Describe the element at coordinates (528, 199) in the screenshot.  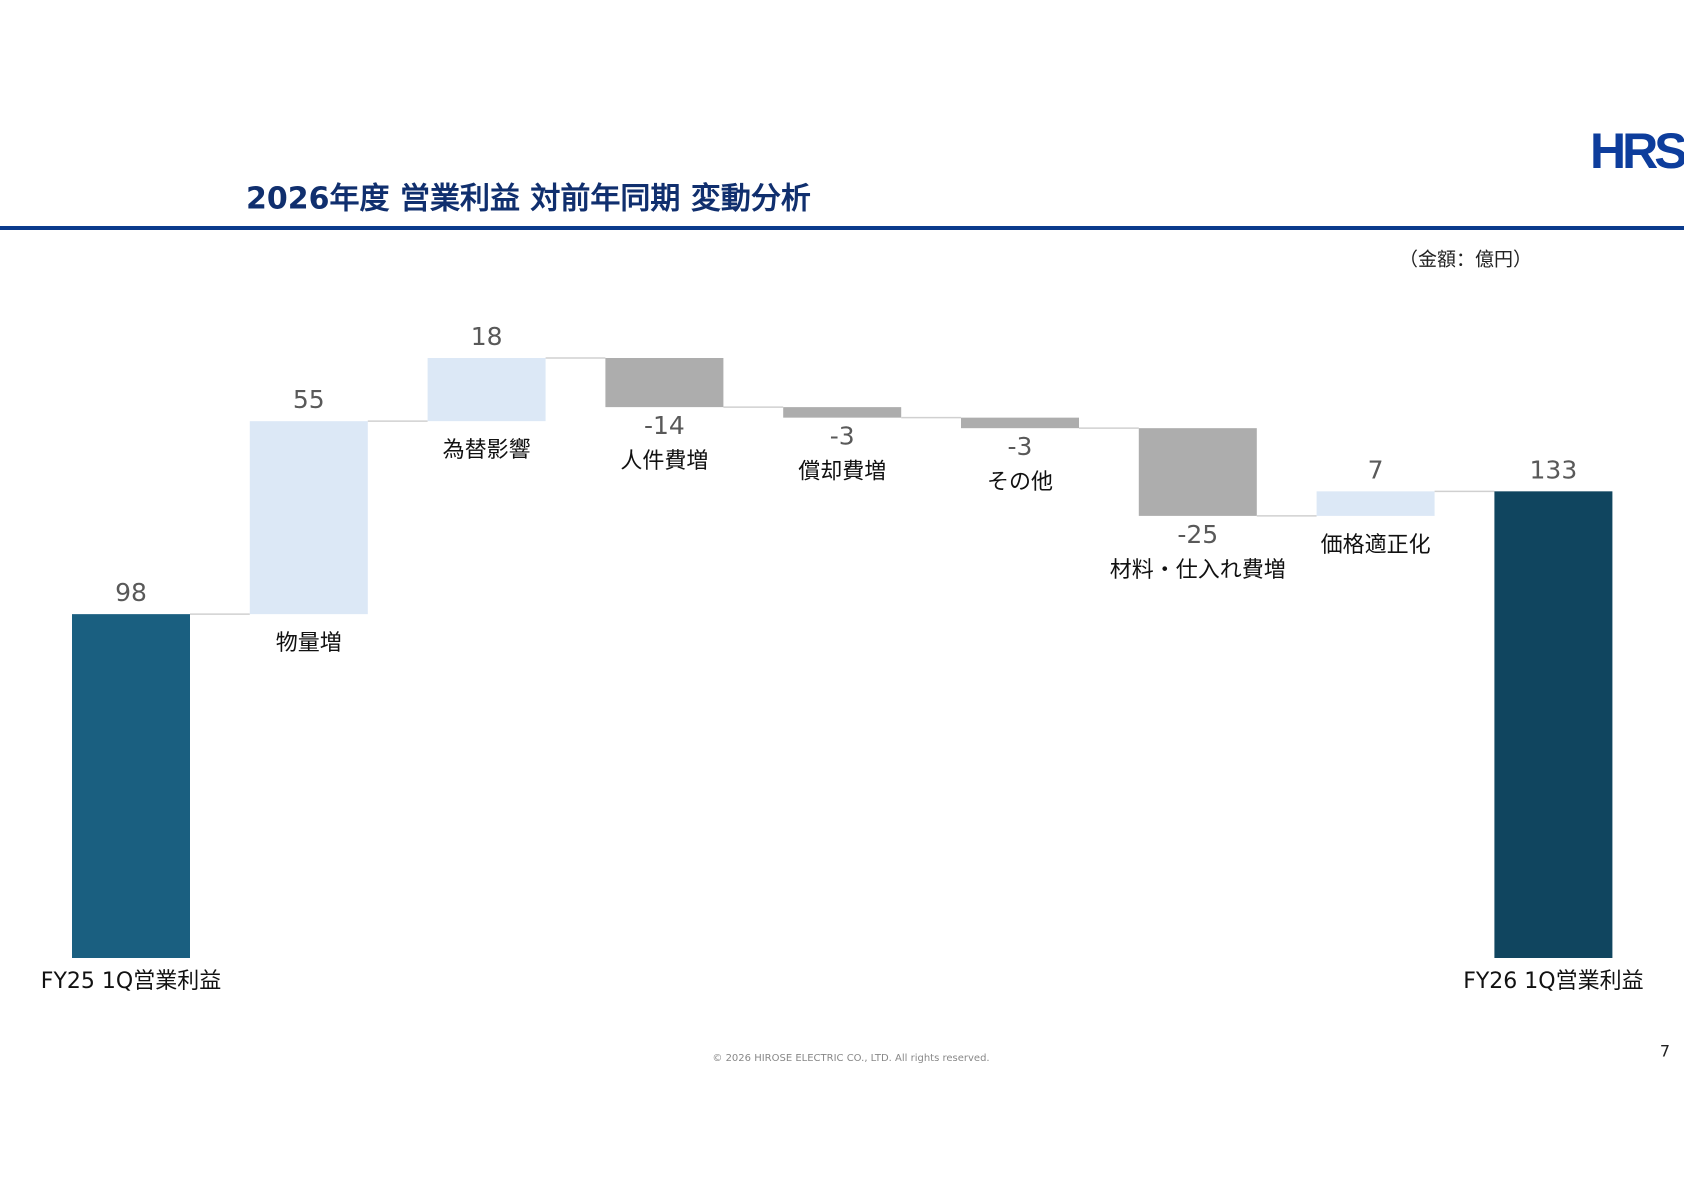
I see `slide-title: 2026年度 営業利益 対前年同期 変動分析` at that location.